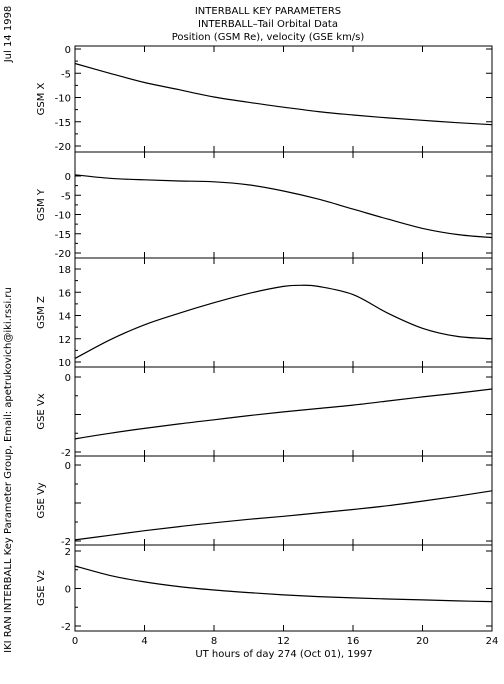 This screenshot has width=504, height=684. Describe the element at coordinates (283, 94) in the screenshot. I see `series-line-gsm-x` at that location.